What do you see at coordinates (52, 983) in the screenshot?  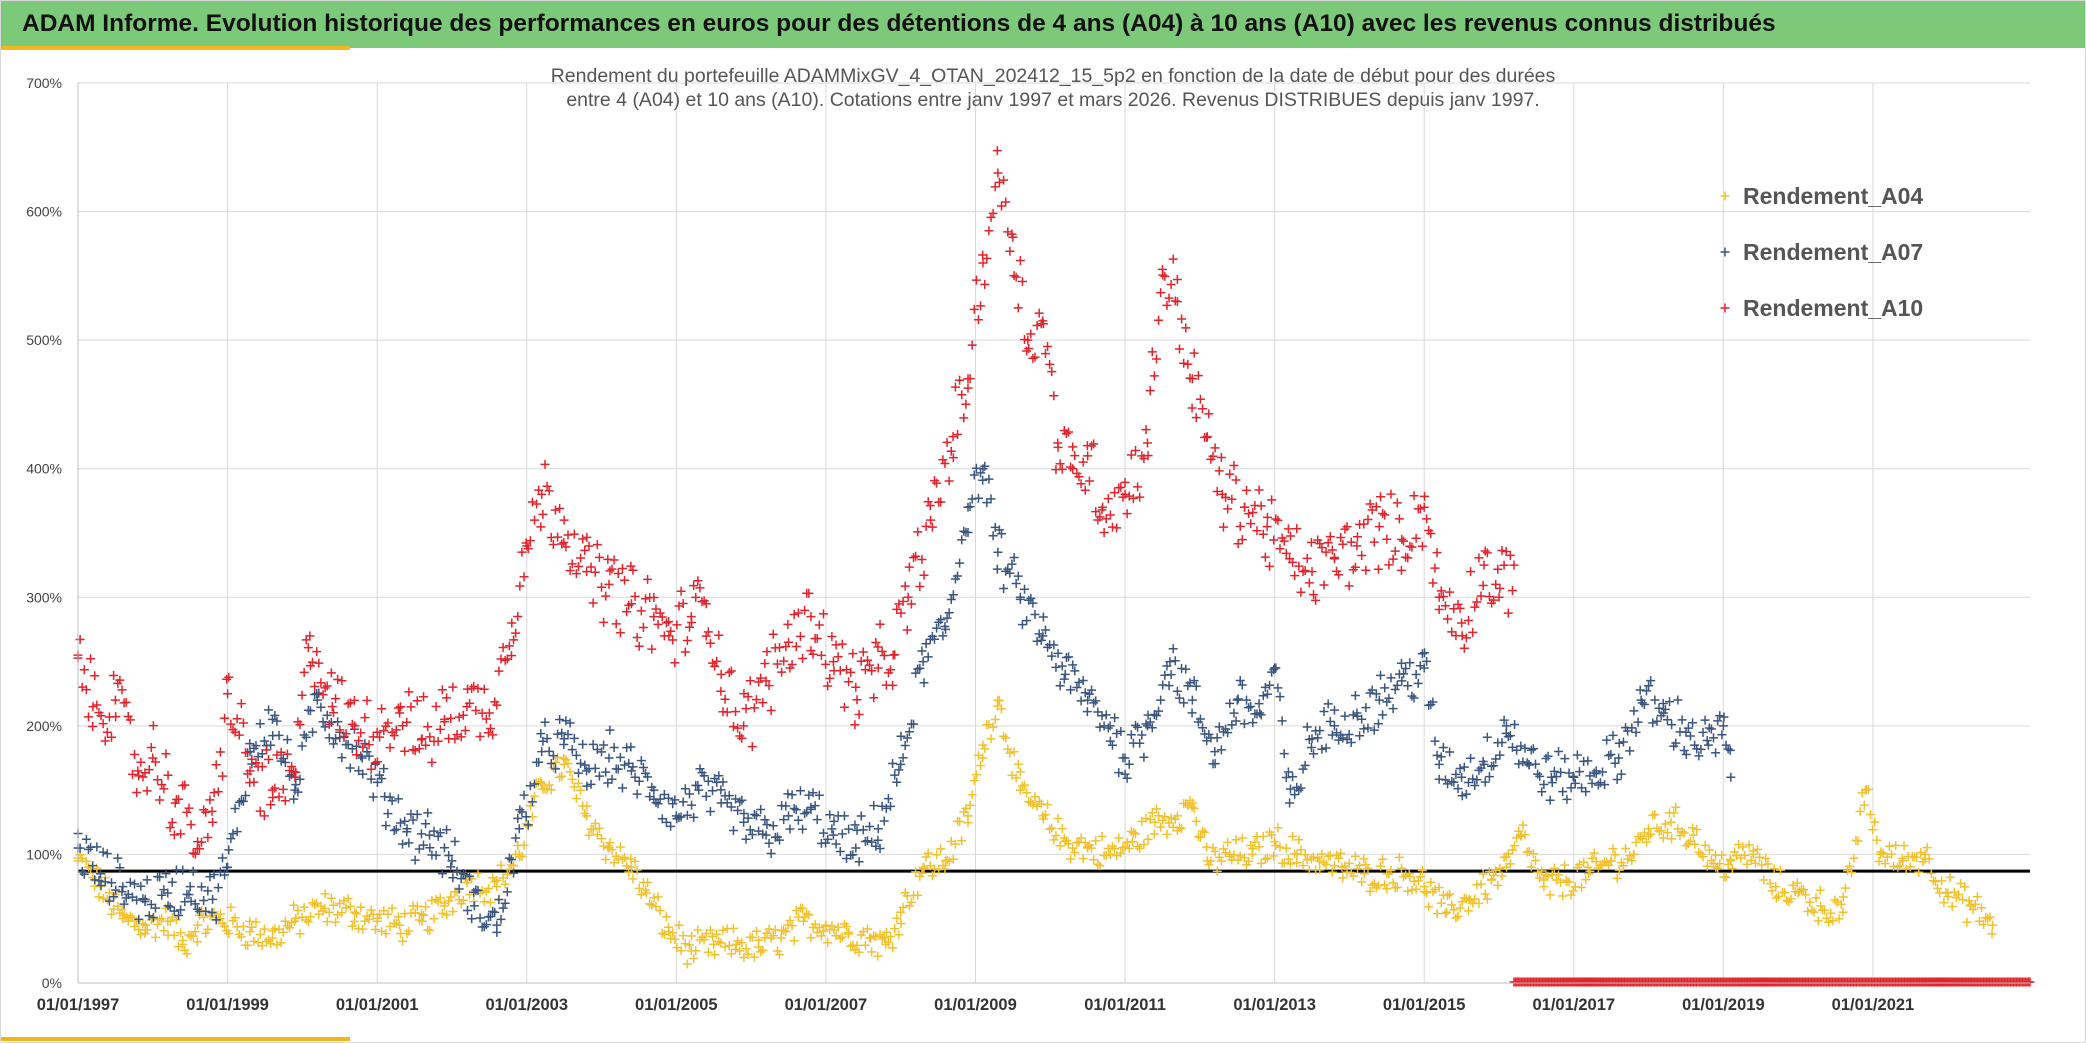 I see `y-tick-label: 0%` at bounding box center [52, 983].